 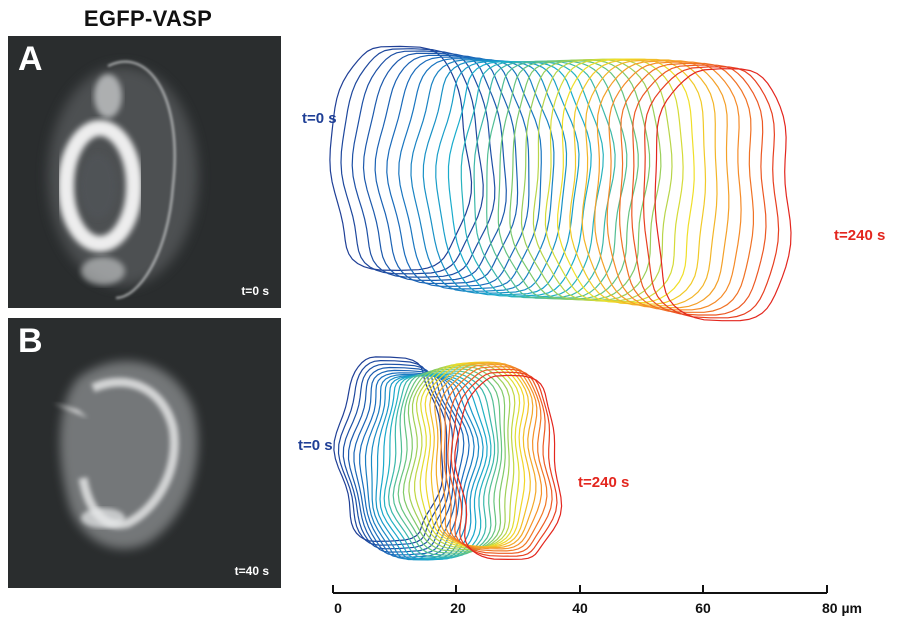 I want to click on scale-label-20: 20, so click(x=458, y=608).